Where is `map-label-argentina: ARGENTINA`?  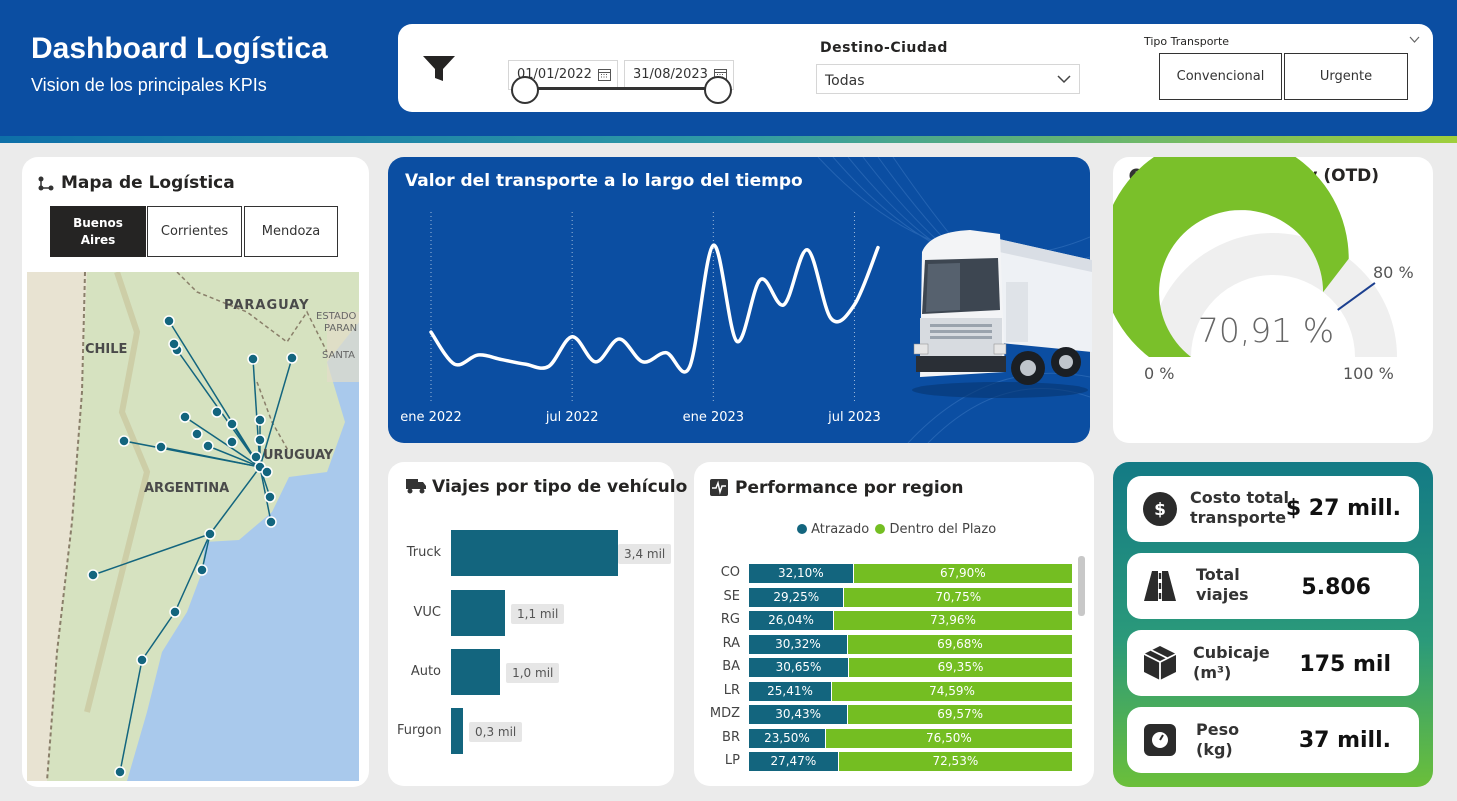 map-label-argentina: ARGENTINA is located at coordinates (186, 488).